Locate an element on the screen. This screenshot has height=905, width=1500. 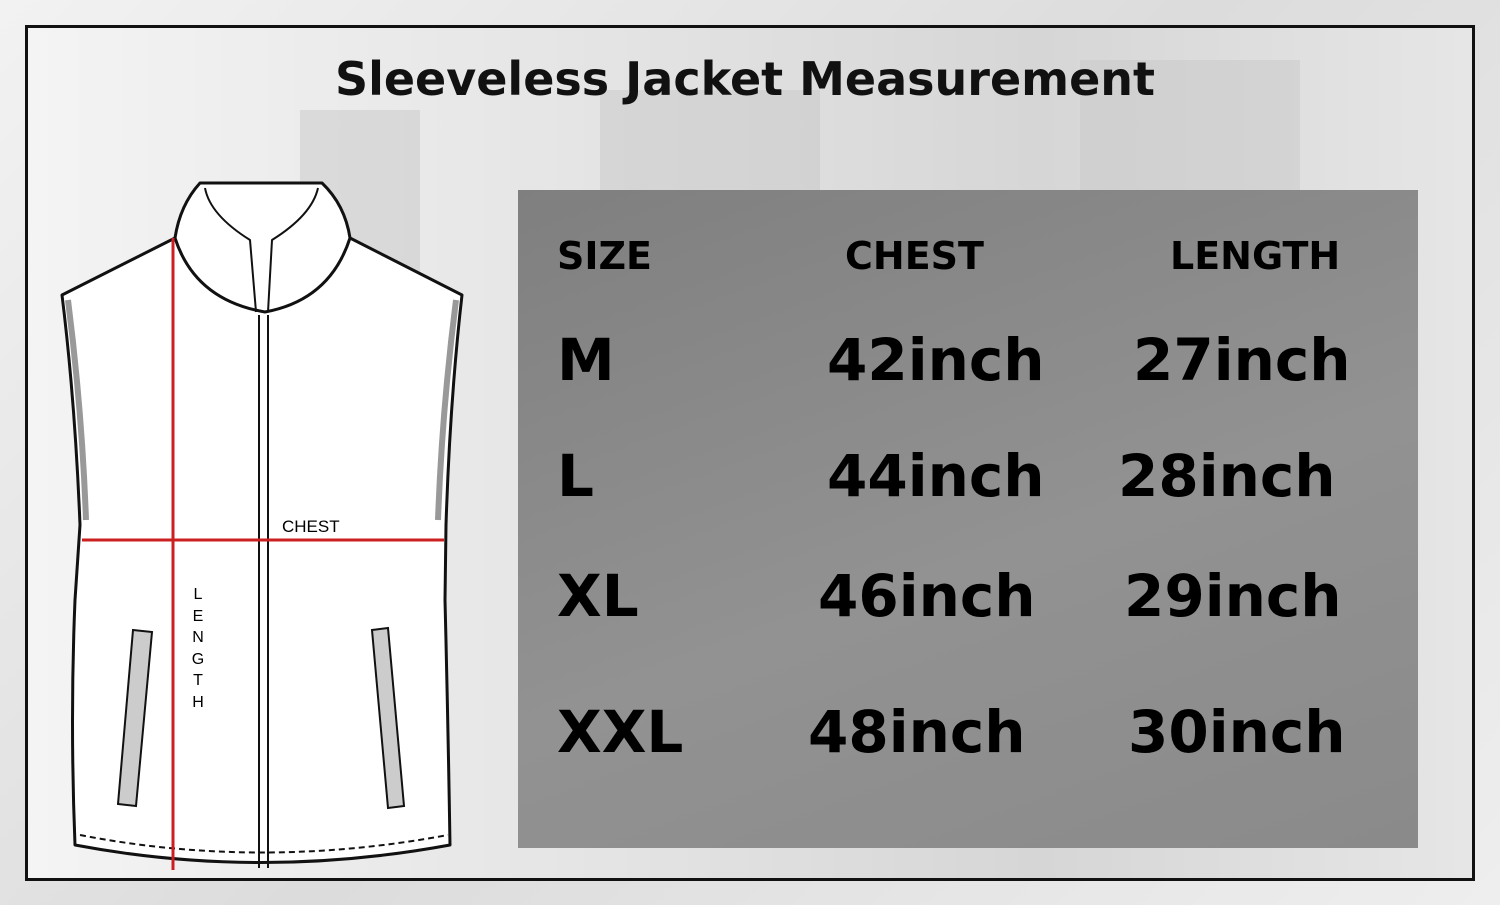
row-chest: 42inch is located at coordinates (936, 360).